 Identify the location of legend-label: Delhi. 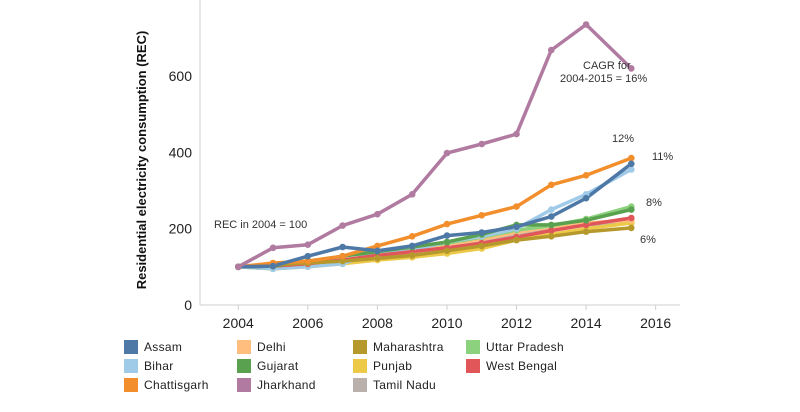
(271, 347).